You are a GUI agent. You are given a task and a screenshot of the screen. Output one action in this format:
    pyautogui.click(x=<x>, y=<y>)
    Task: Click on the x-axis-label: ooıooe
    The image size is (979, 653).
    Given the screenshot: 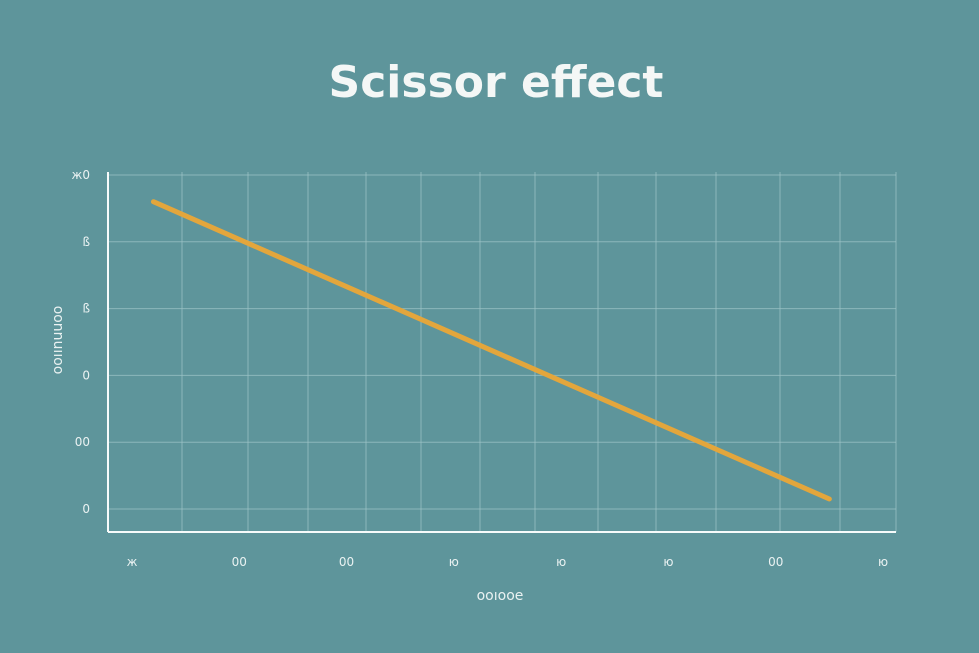 What is the action you would take?
    pyautogui.click(x=500, y=596)
    